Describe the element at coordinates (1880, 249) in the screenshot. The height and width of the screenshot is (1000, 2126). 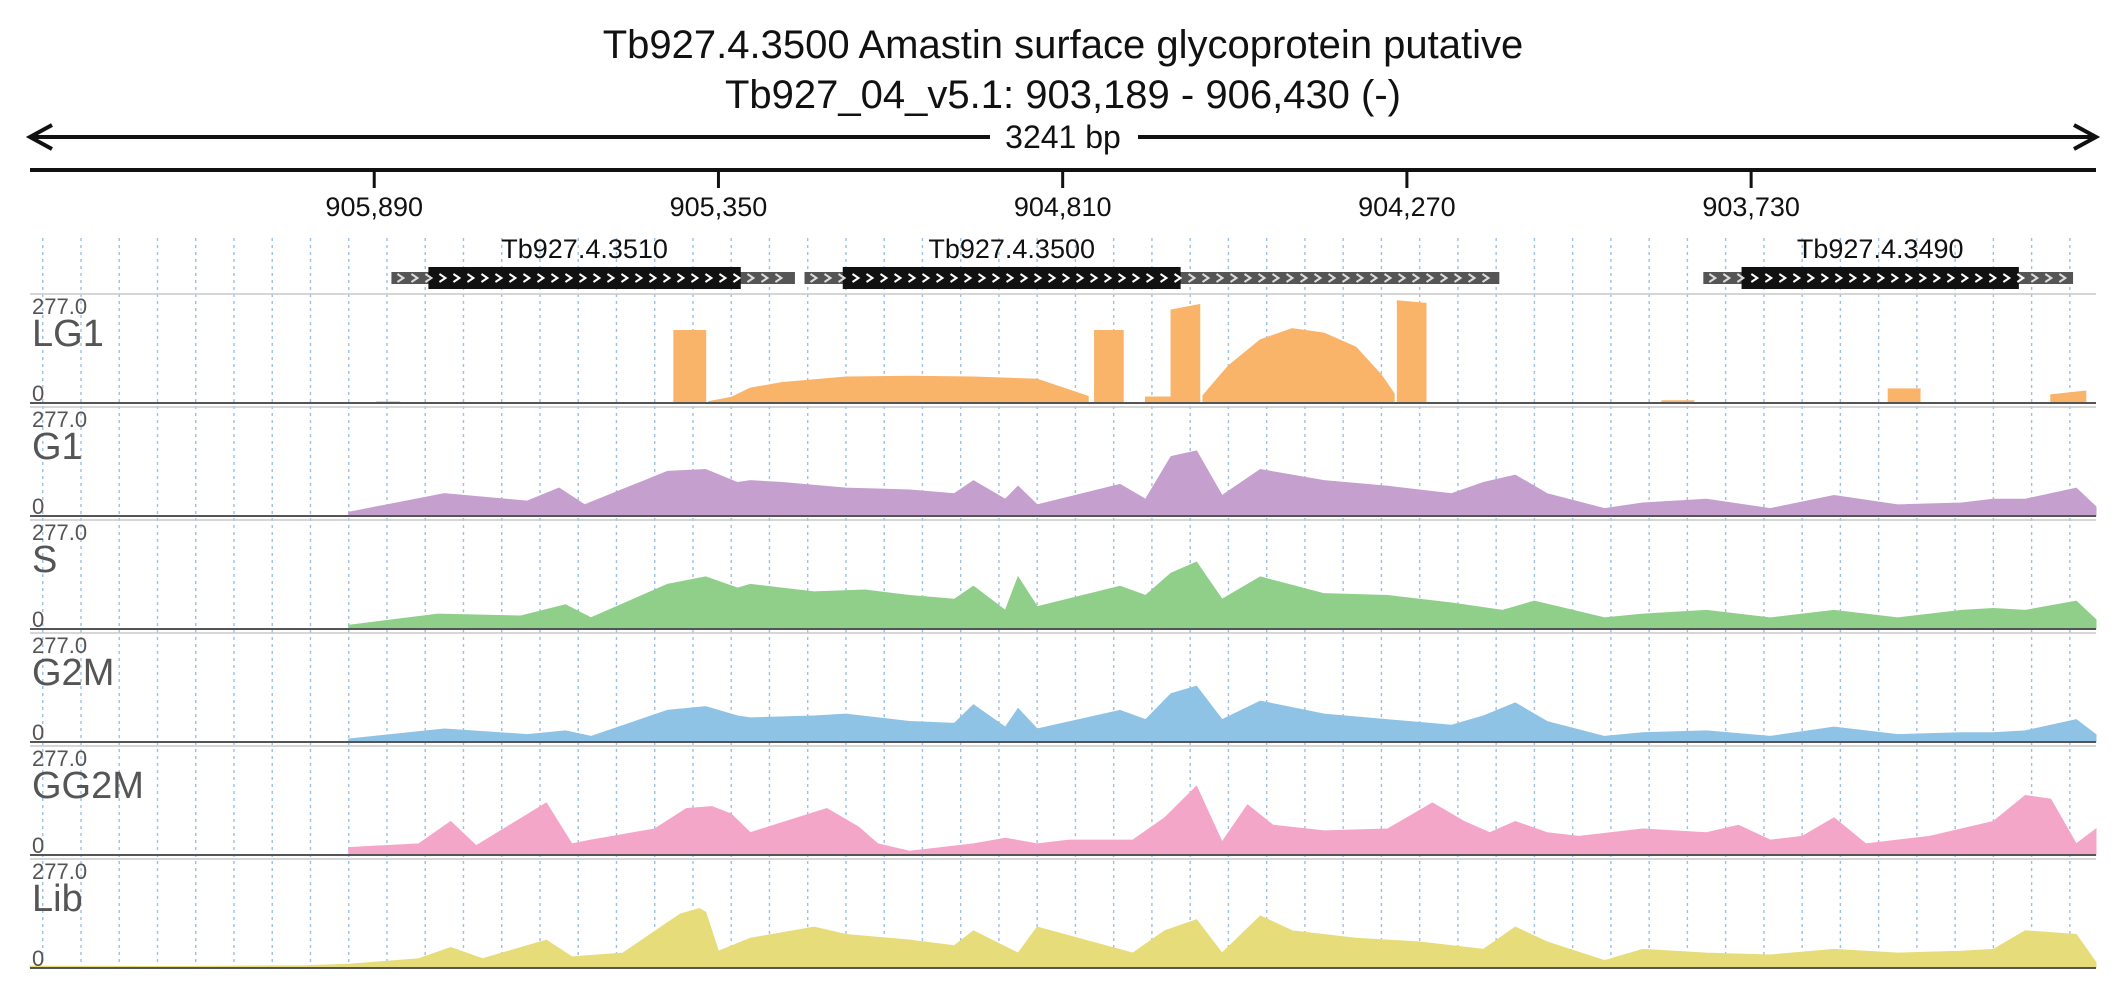
I see `gene-label: Tb927.4.3490` at that location.